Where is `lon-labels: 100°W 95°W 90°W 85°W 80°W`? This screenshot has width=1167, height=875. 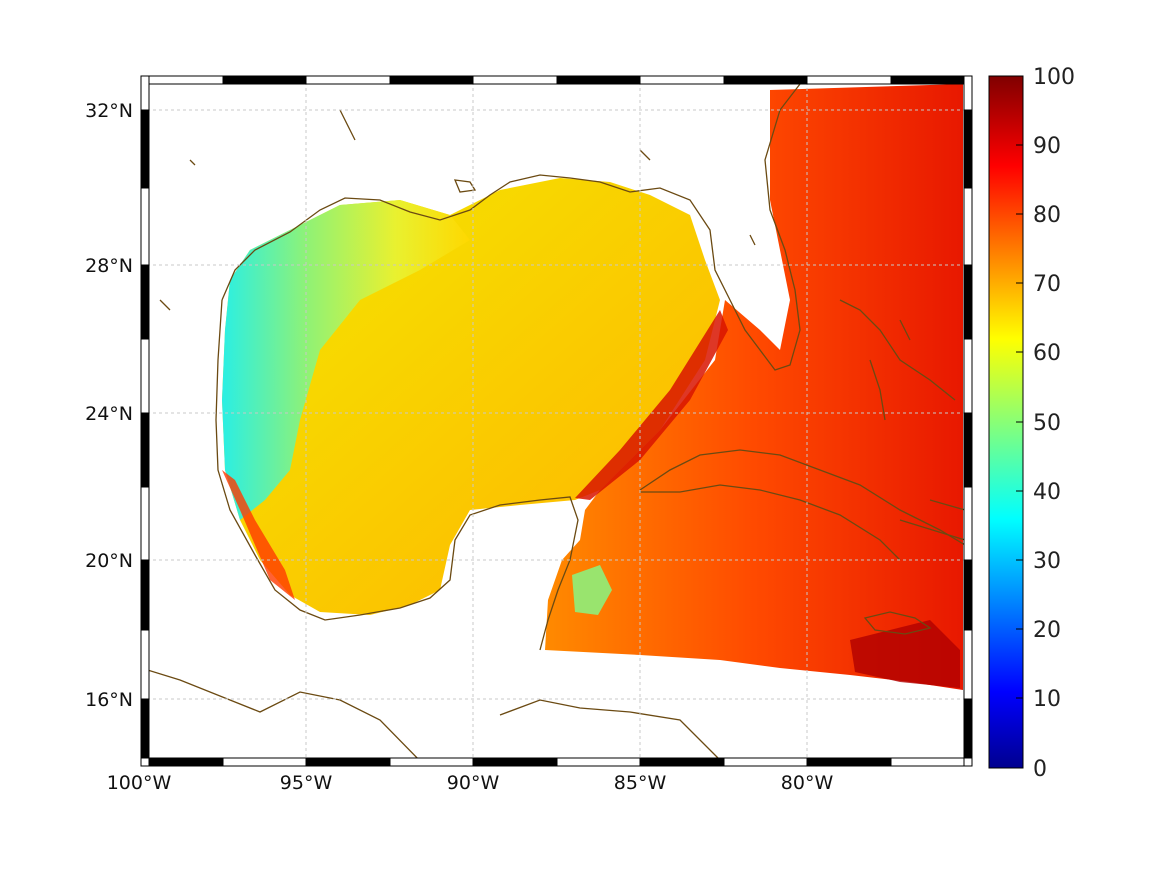 lon-labels: 100°W 95°W 90°W 85°W 80°W is located at coordinates (470, 783).